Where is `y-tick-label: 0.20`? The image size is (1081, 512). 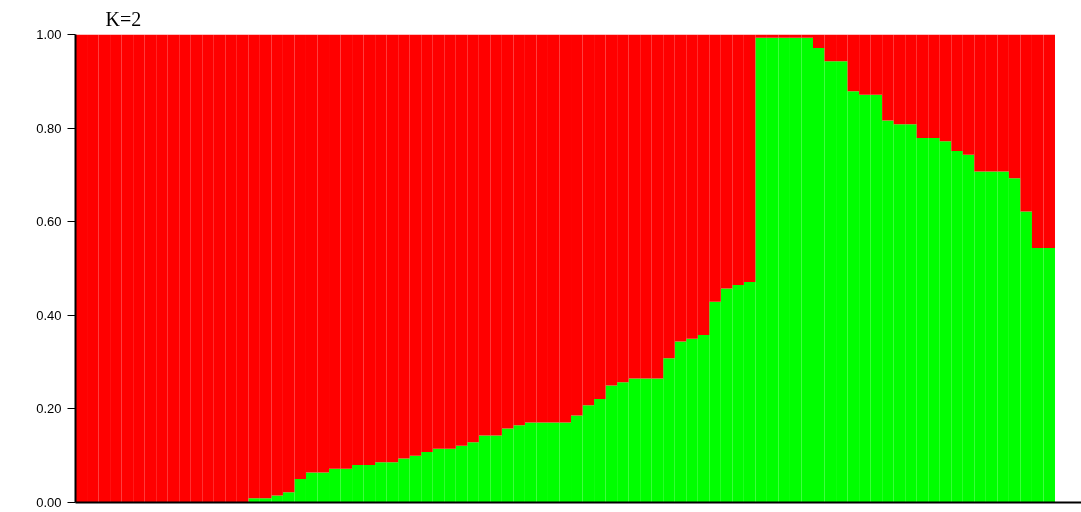
y-tick-label: 0.20 is located at coordinates (49, 409).